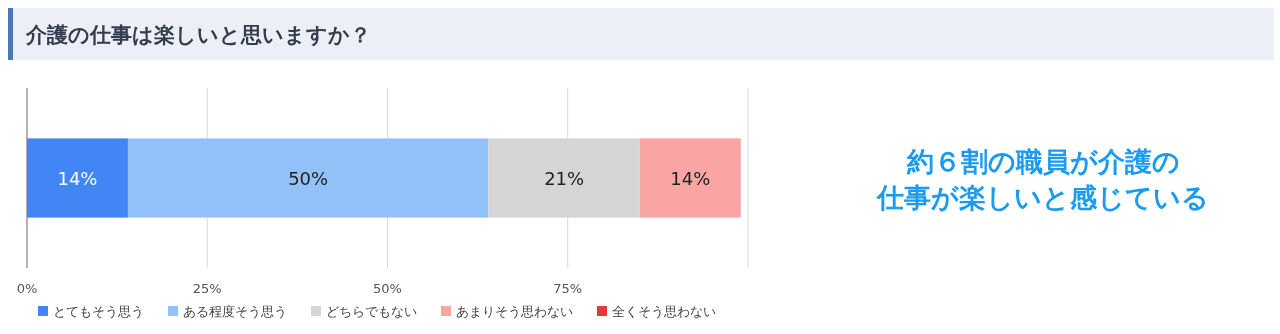 This screenshot has width=1280, height=334. Describe the element at coordinates (1043, 161) in the screenshot. I see `annotation: 約６割の職員が介護の` at that location.